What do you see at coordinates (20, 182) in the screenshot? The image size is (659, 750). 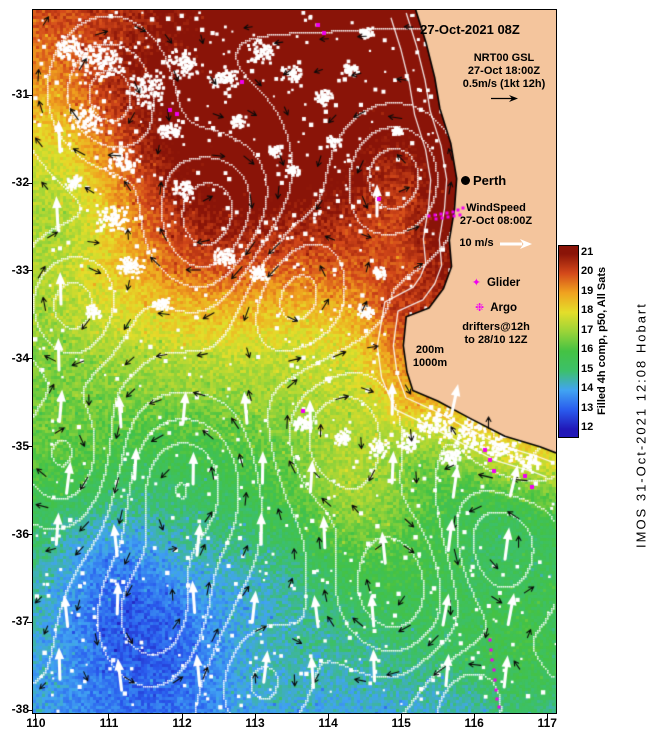 I see `y-tick-label: -32` at bounding box center [20, 182].